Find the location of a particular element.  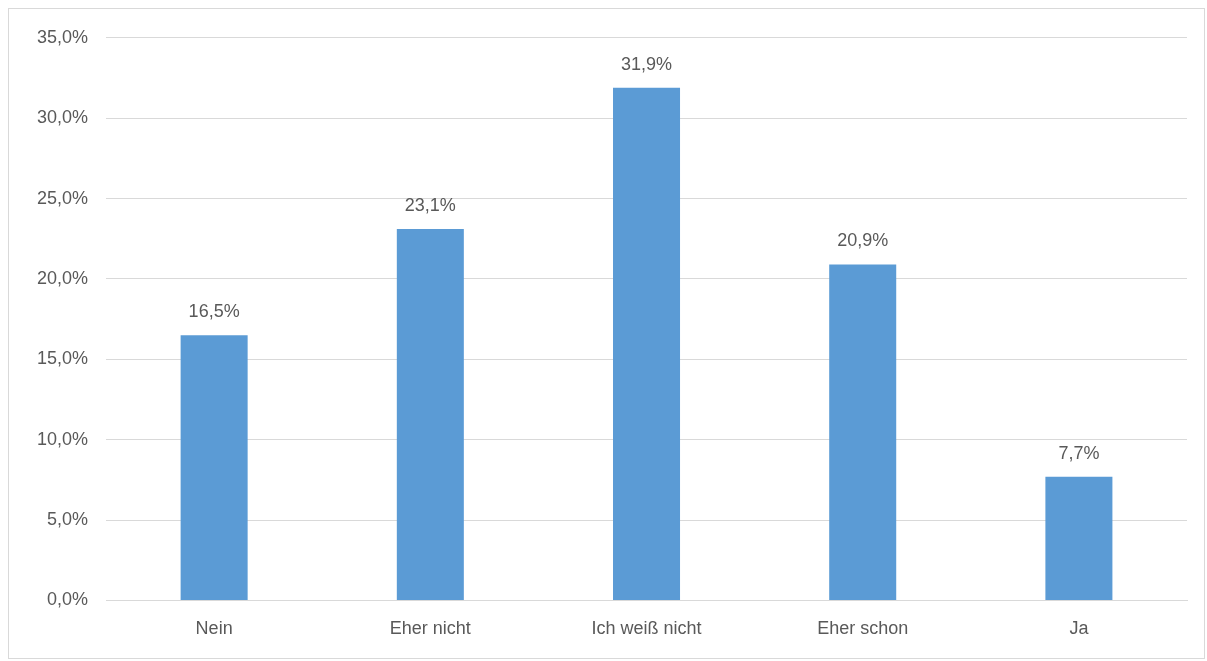

data-label: 23,1% is located at coordinates (430, 205).